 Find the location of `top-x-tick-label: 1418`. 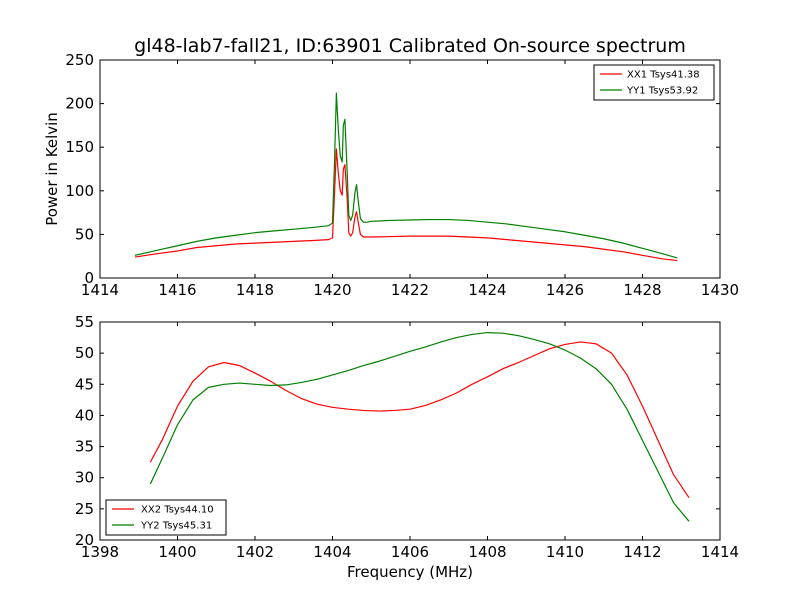

top-x-tick-label: 1418 is located at coordinates (255, 290).